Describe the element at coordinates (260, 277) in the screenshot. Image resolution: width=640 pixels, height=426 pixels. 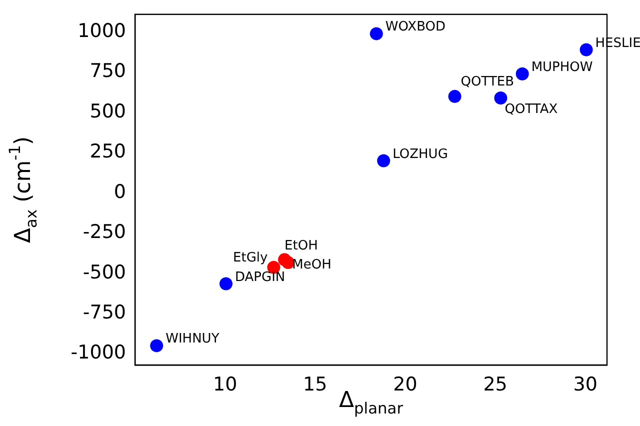
I see `annotation: DAPGIN` at that location.